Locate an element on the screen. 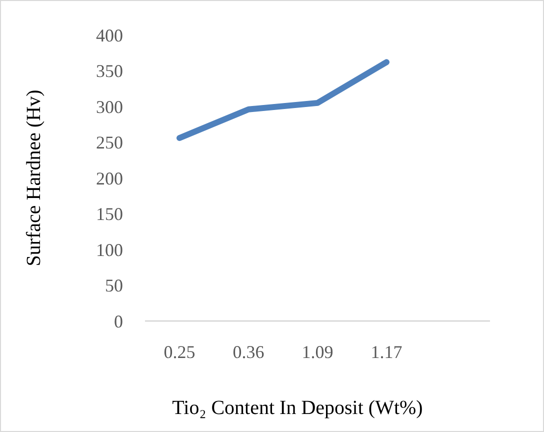 Image resolution: width=544 pixels, height=432 pixels. y-tick-label: 200 is located at coordinates (109, 178).